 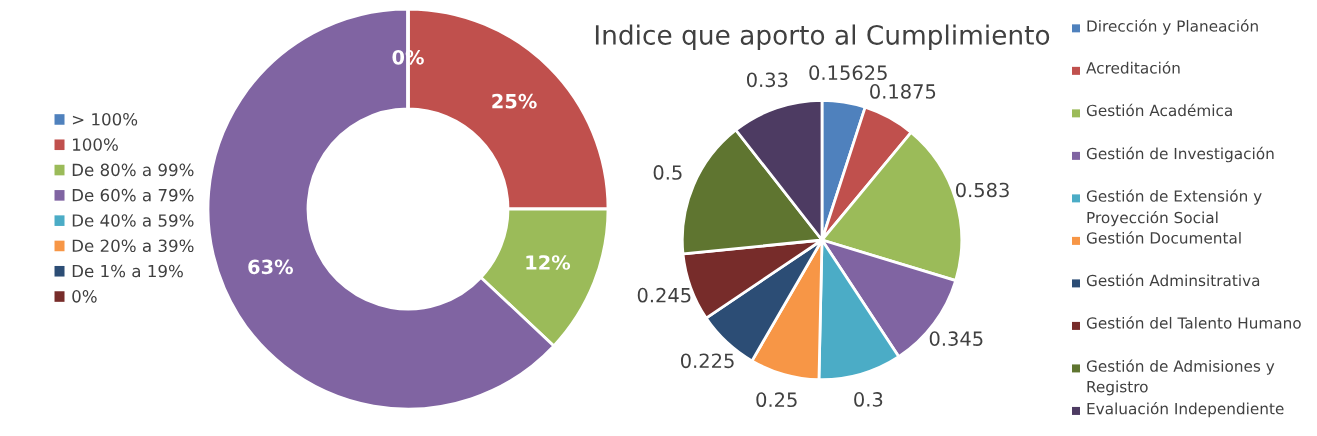 I want to click on data-label: 0.15625, so click(x=848, y=73).